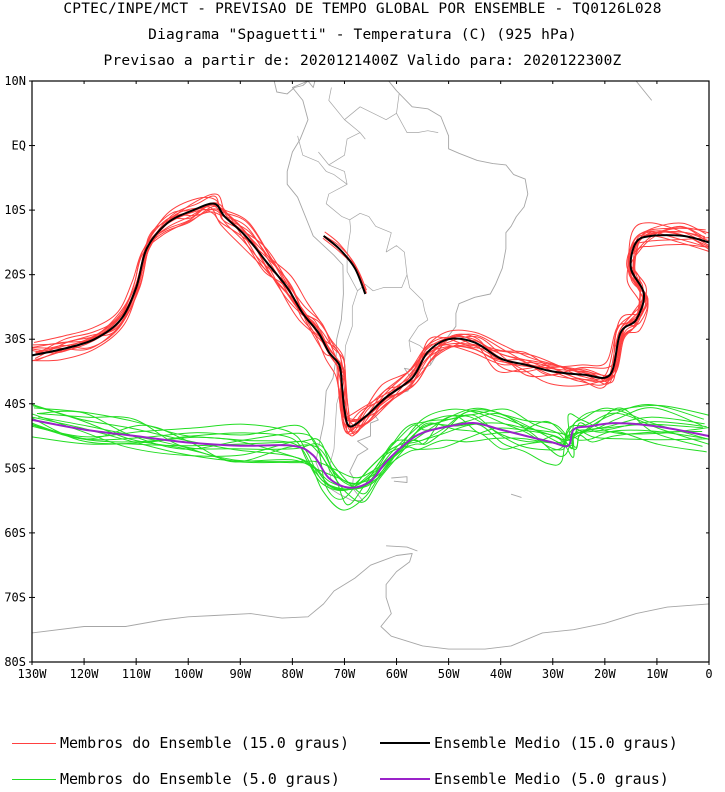 This screenshot has width=725, height=792. What do you see at coordinates (15, 468) in the screenshot?
I see `y-tick-label: 50S` at bounding box center [15, 468].